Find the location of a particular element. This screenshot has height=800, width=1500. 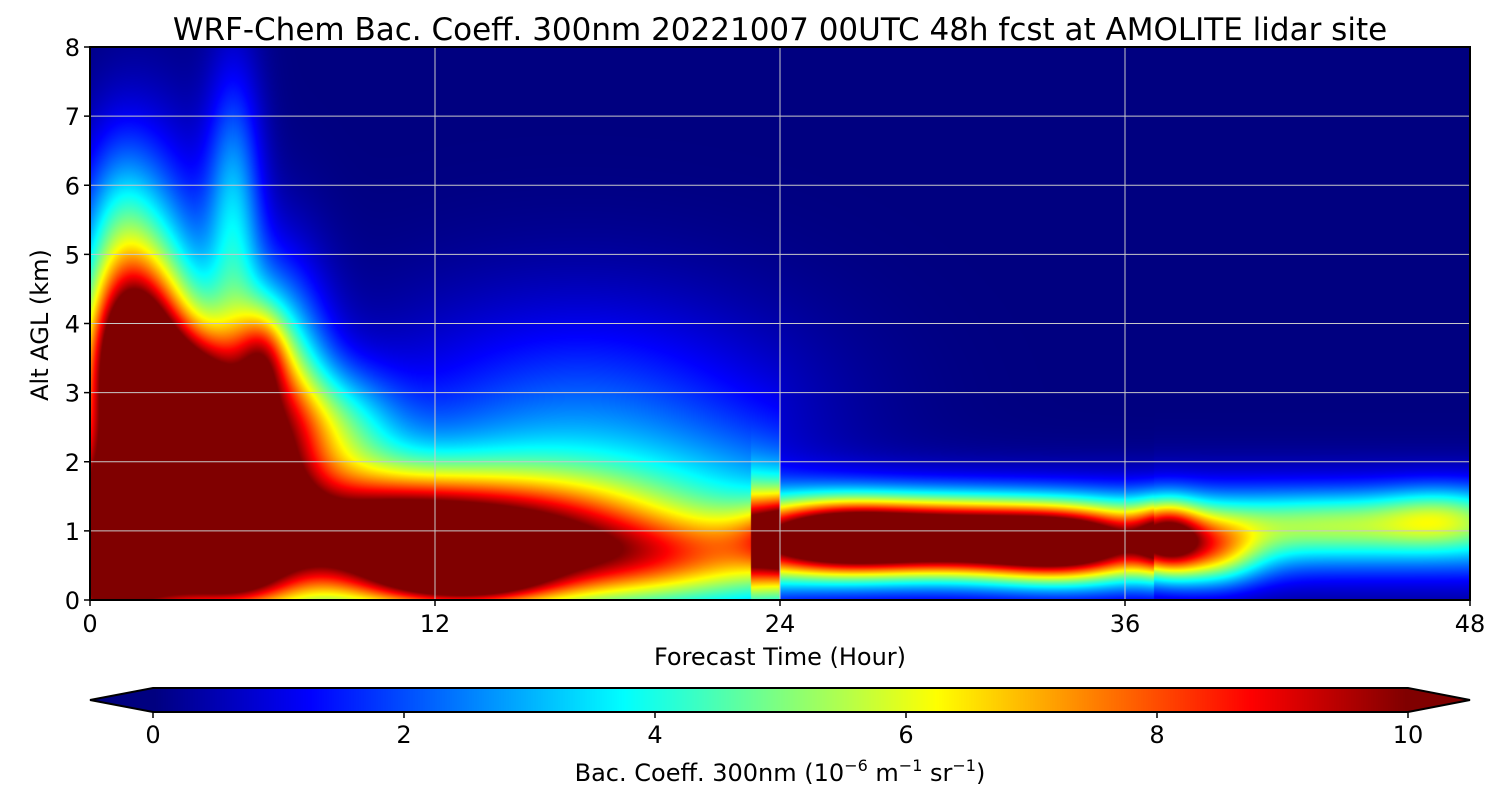

colorbar-tick-label: 10 is located at coordinates (1408, 735).